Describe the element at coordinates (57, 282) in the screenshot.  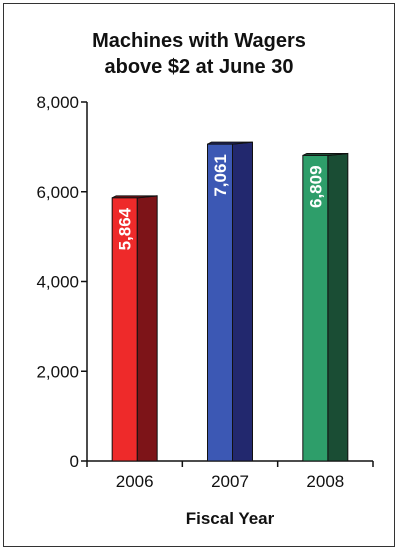
I see `y-tick-label: 4,000` at that location.